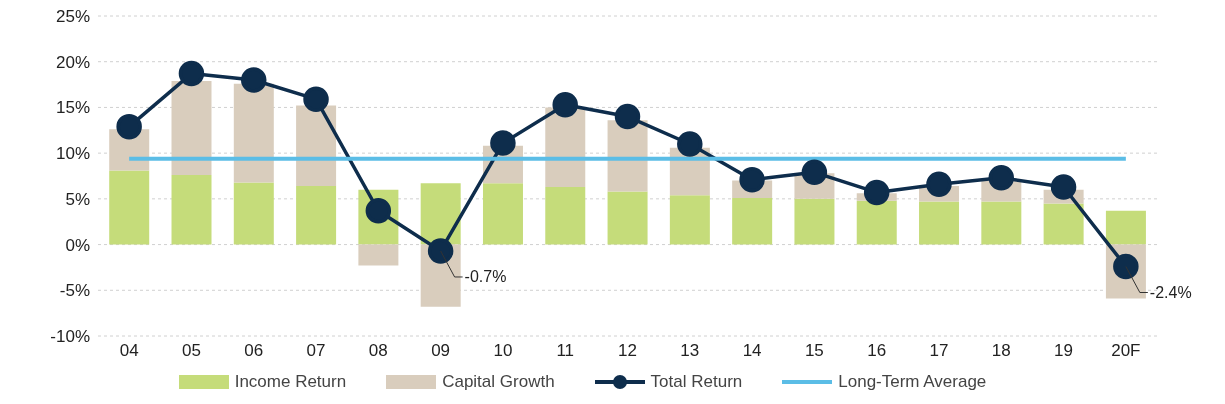 The width and height of the screenshot is (1225, 404). Describe the element at coordinates (485, 276) in the screenshot. I see `data-label: -0.7%` at that location.